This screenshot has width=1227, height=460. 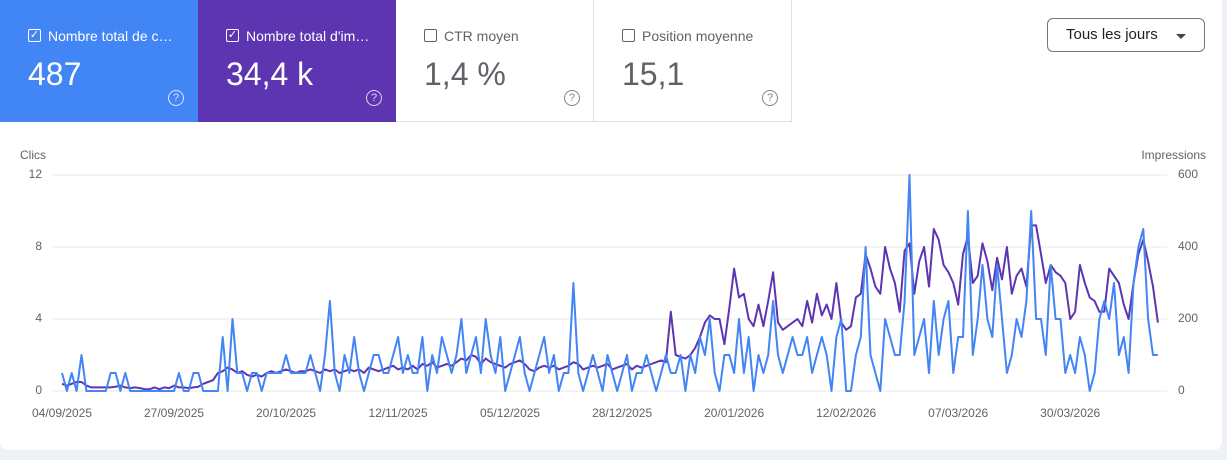 What do you see at coordinates (1126, 35) in the screenshot?
I see `date-filter-button: Tous les jours` at bounding box center [1126, 35].